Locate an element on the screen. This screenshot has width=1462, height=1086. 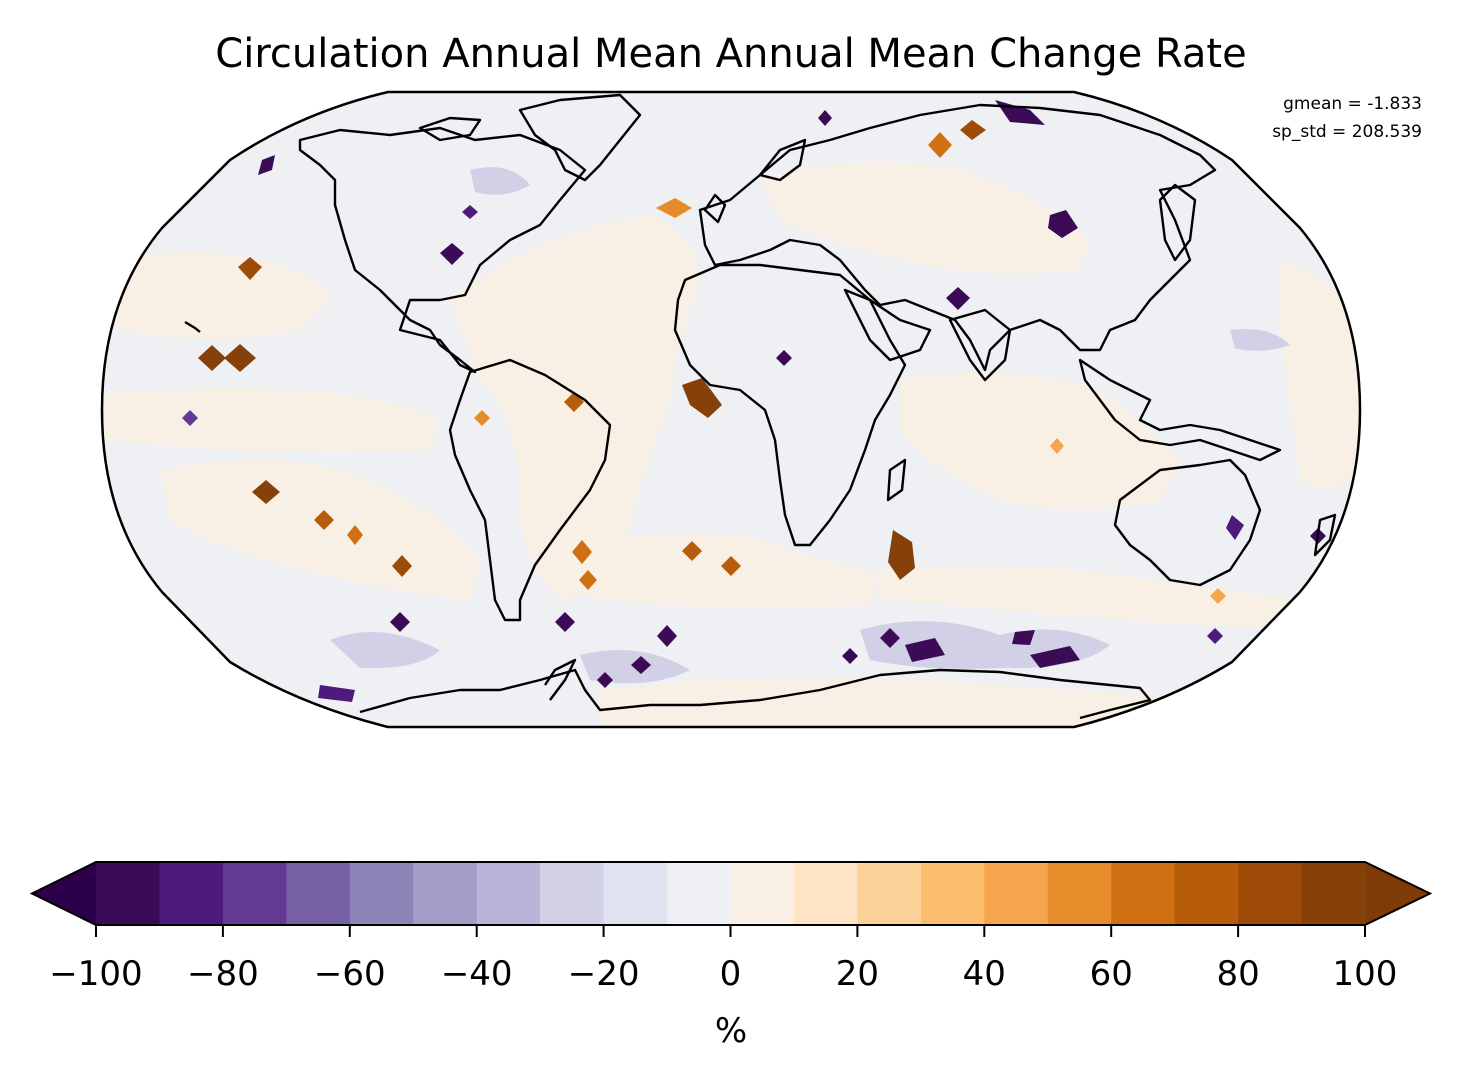
gmean-stat: gmean = -1.833 is located at coordinates (1352, 104).